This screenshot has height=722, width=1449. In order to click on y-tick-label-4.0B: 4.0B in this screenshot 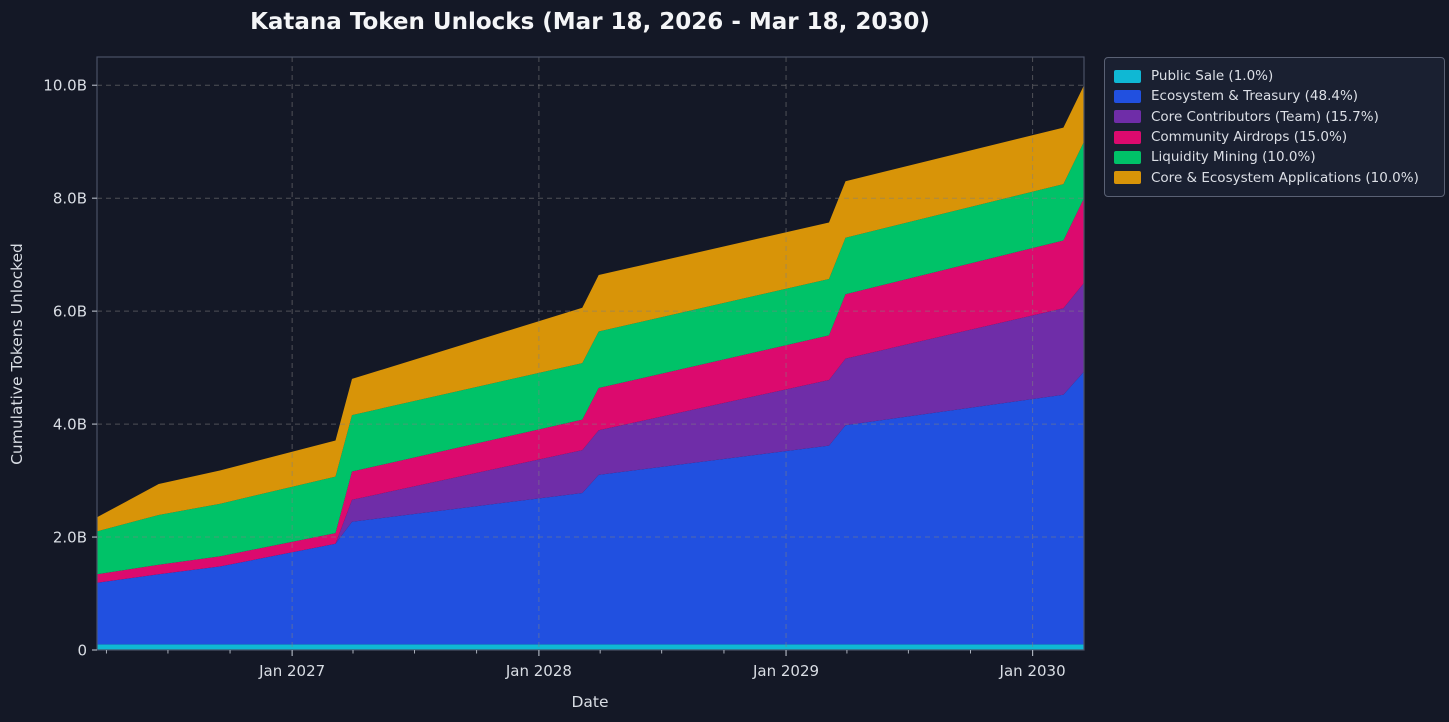, I will do `click(70, 425)`.